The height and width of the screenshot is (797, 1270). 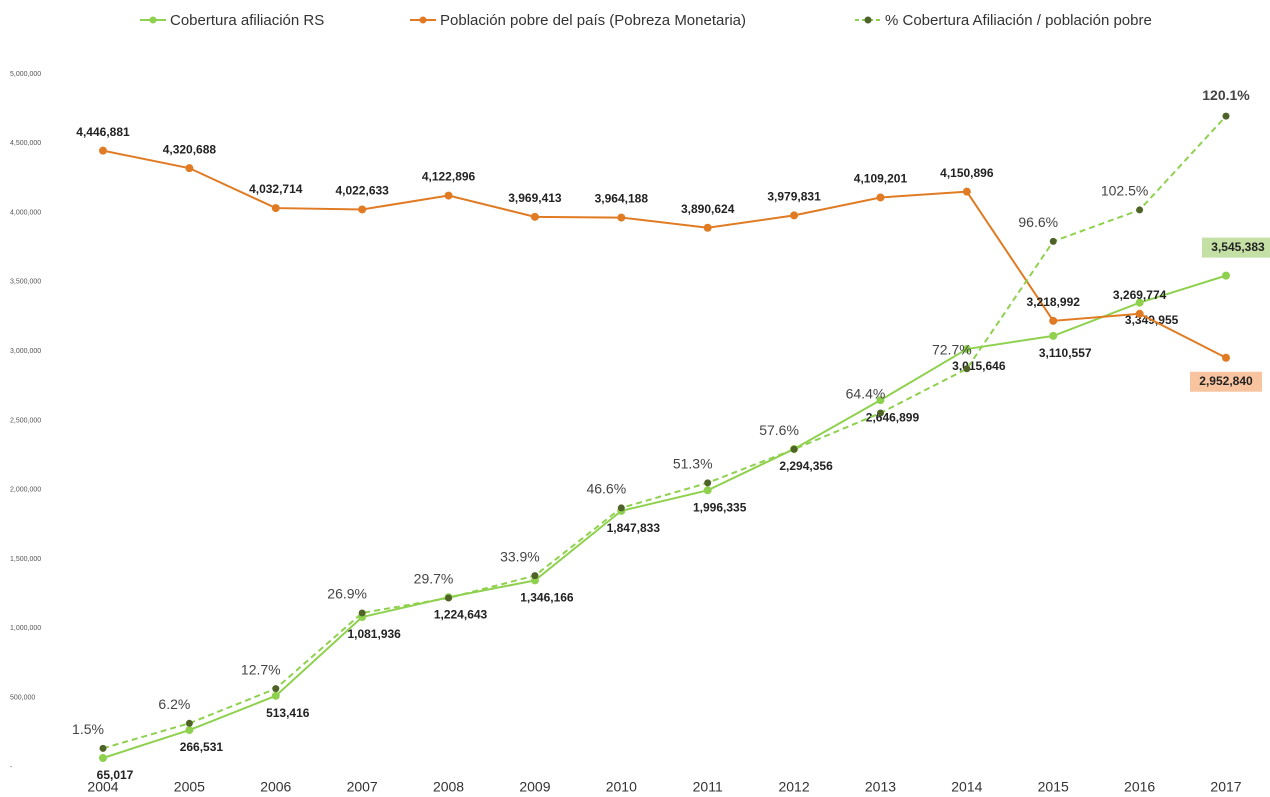 What do you see at coordinates (606, 489) in the screenshot?
I see `data-label: 46.6%` at bounding box center [606, 489].